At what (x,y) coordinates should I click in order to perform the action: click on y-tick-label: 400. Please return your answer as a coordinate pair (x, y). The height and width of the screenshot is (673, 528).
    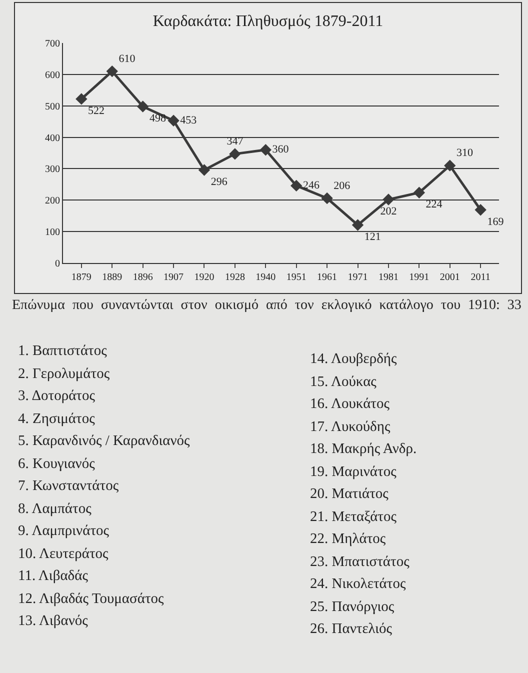
    Looking at the image, I should click on (52, 138).